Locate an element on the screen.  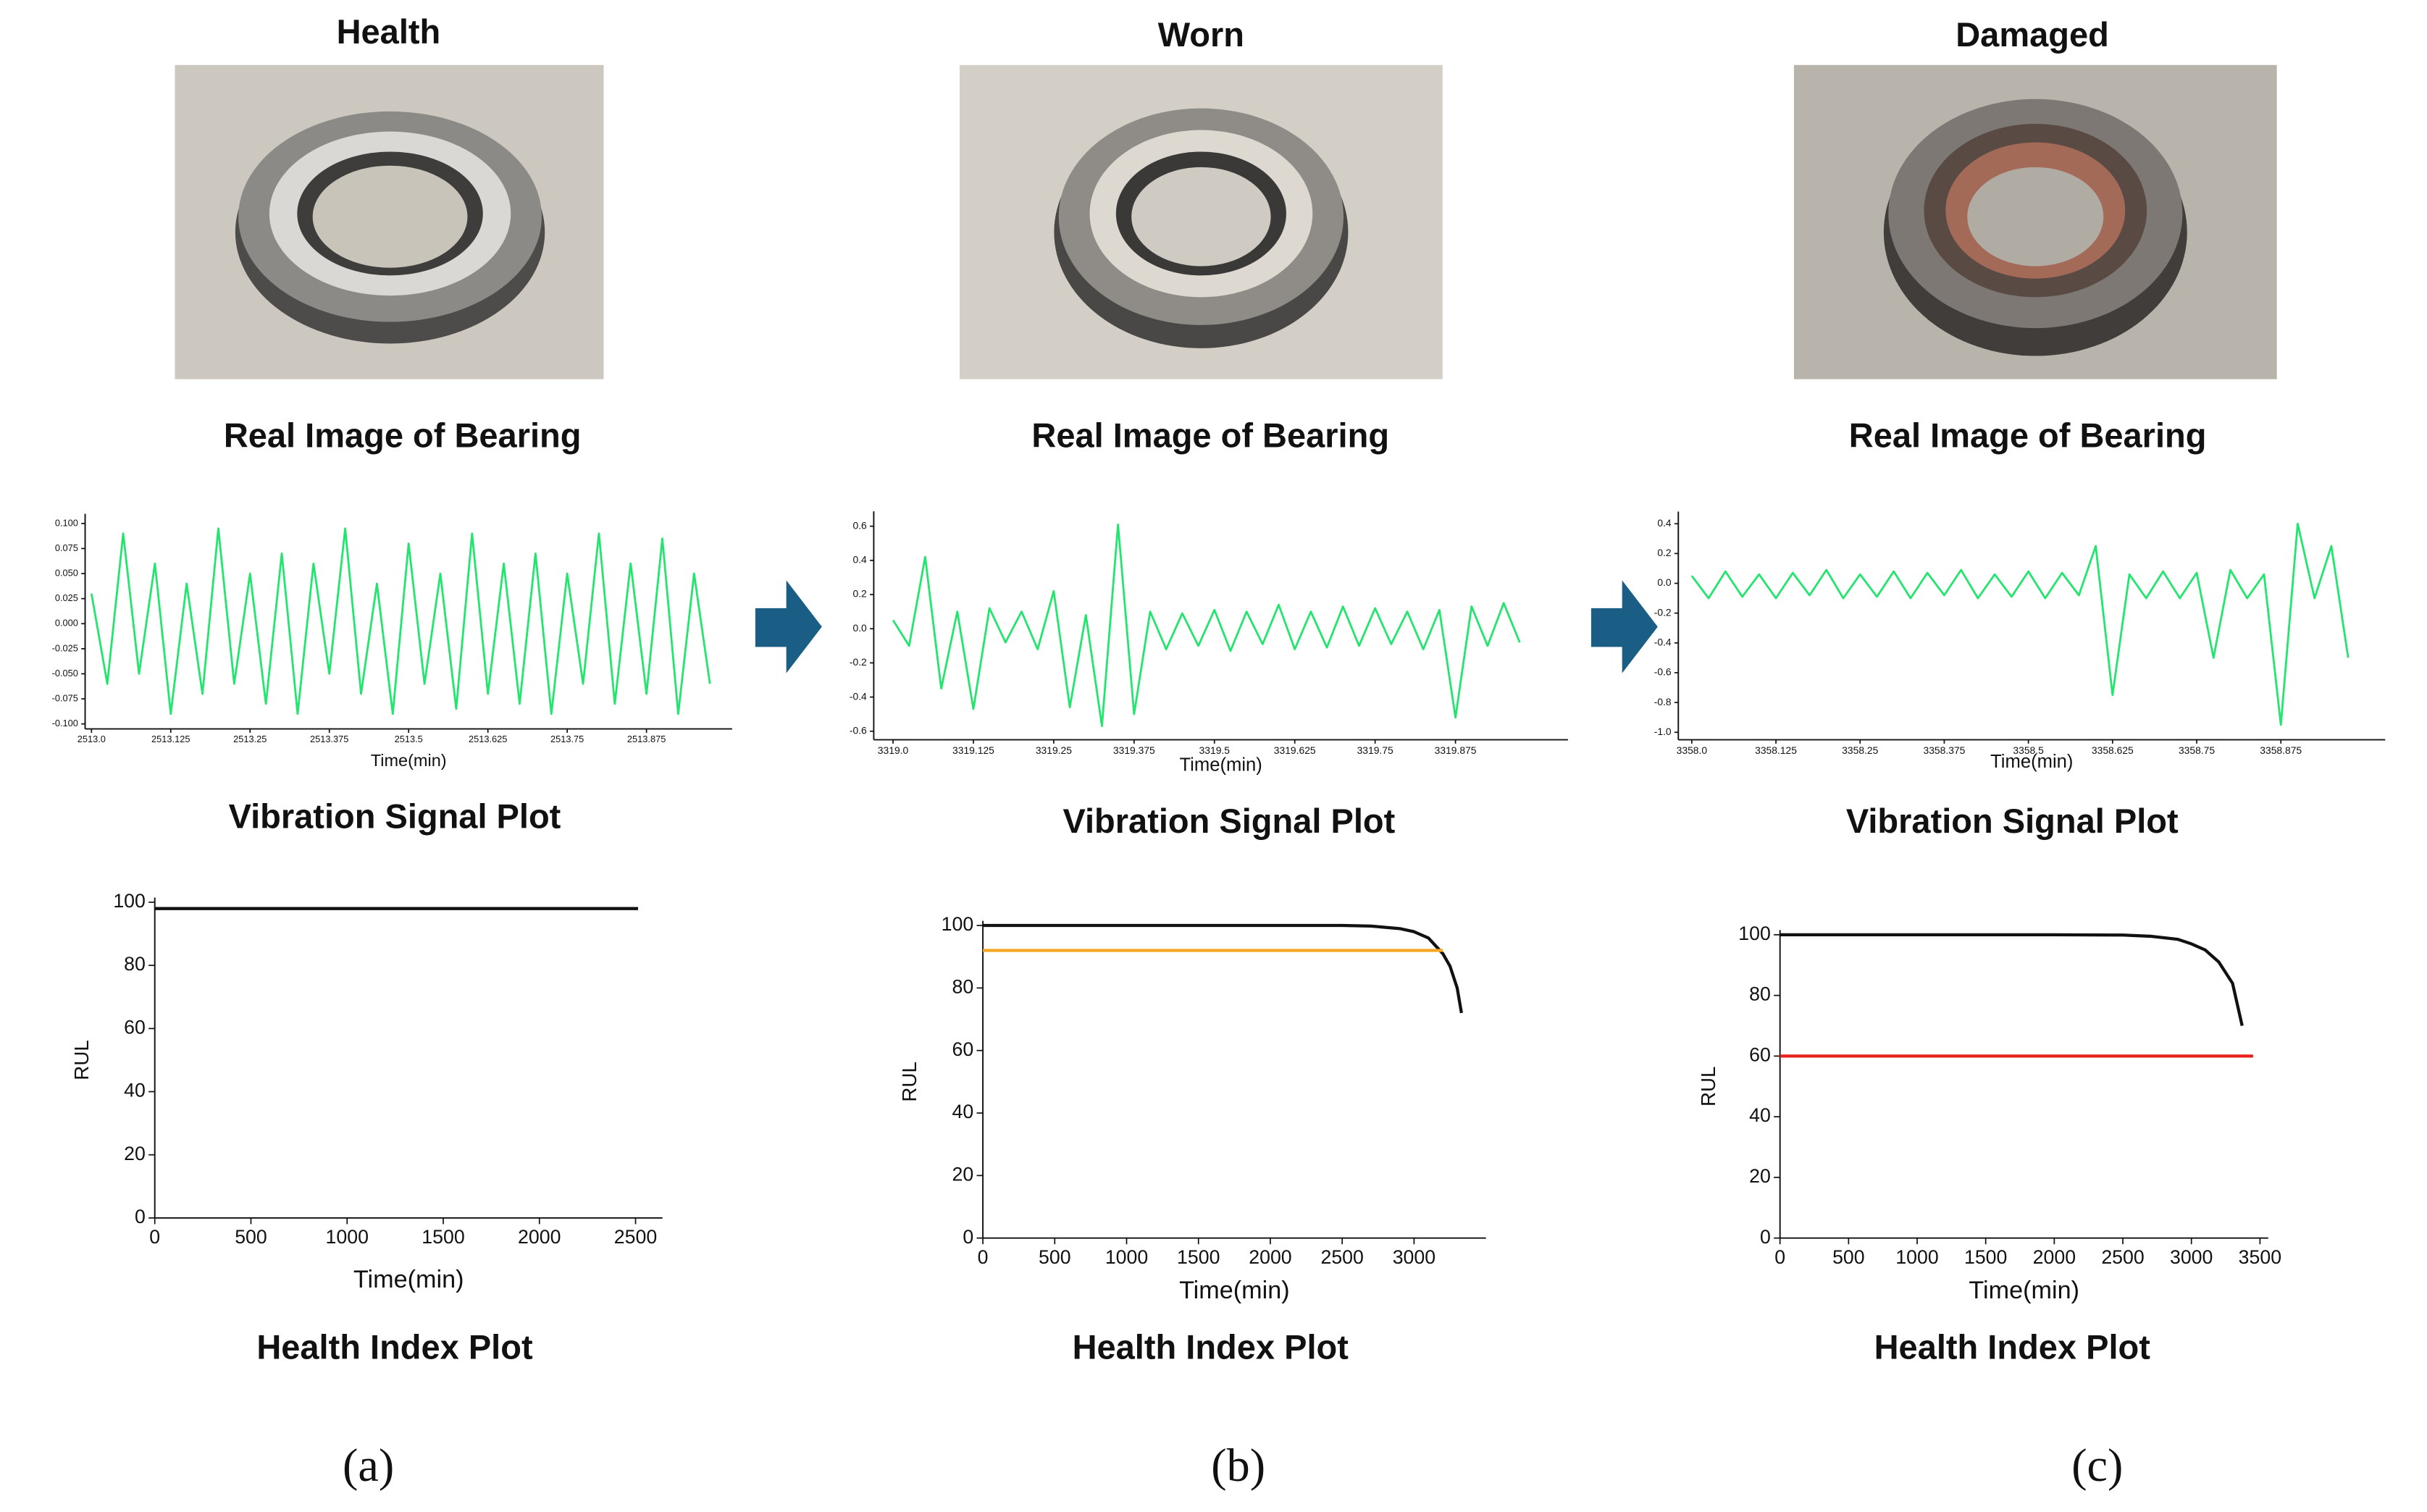
panel-label: (b) is located at coordinates (1238, 1465).